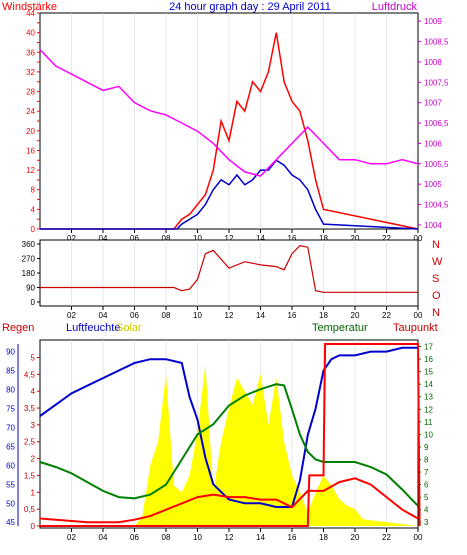 Image resolution: width=467 pixels, height=555 pixels. What do you see at coordinates (340, 328) in the screenshot?
I see `axis-label-temperatur: Temperatur` at bounding box center [340, 328].